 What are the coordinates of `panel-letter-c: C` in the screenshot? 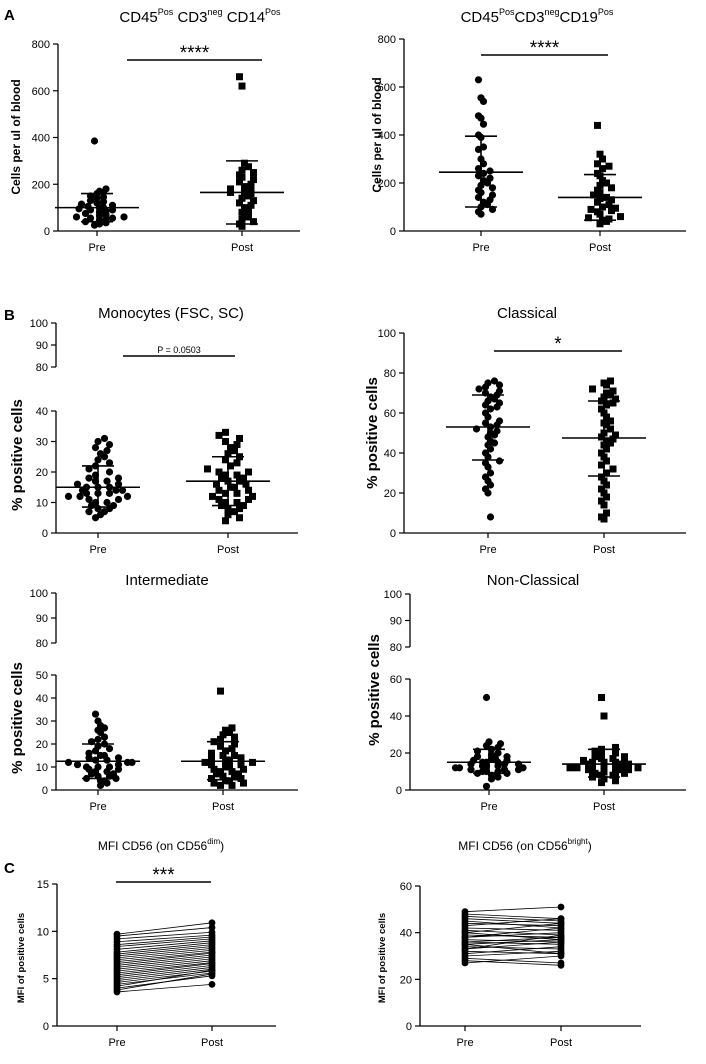 It's located at (9, 868).